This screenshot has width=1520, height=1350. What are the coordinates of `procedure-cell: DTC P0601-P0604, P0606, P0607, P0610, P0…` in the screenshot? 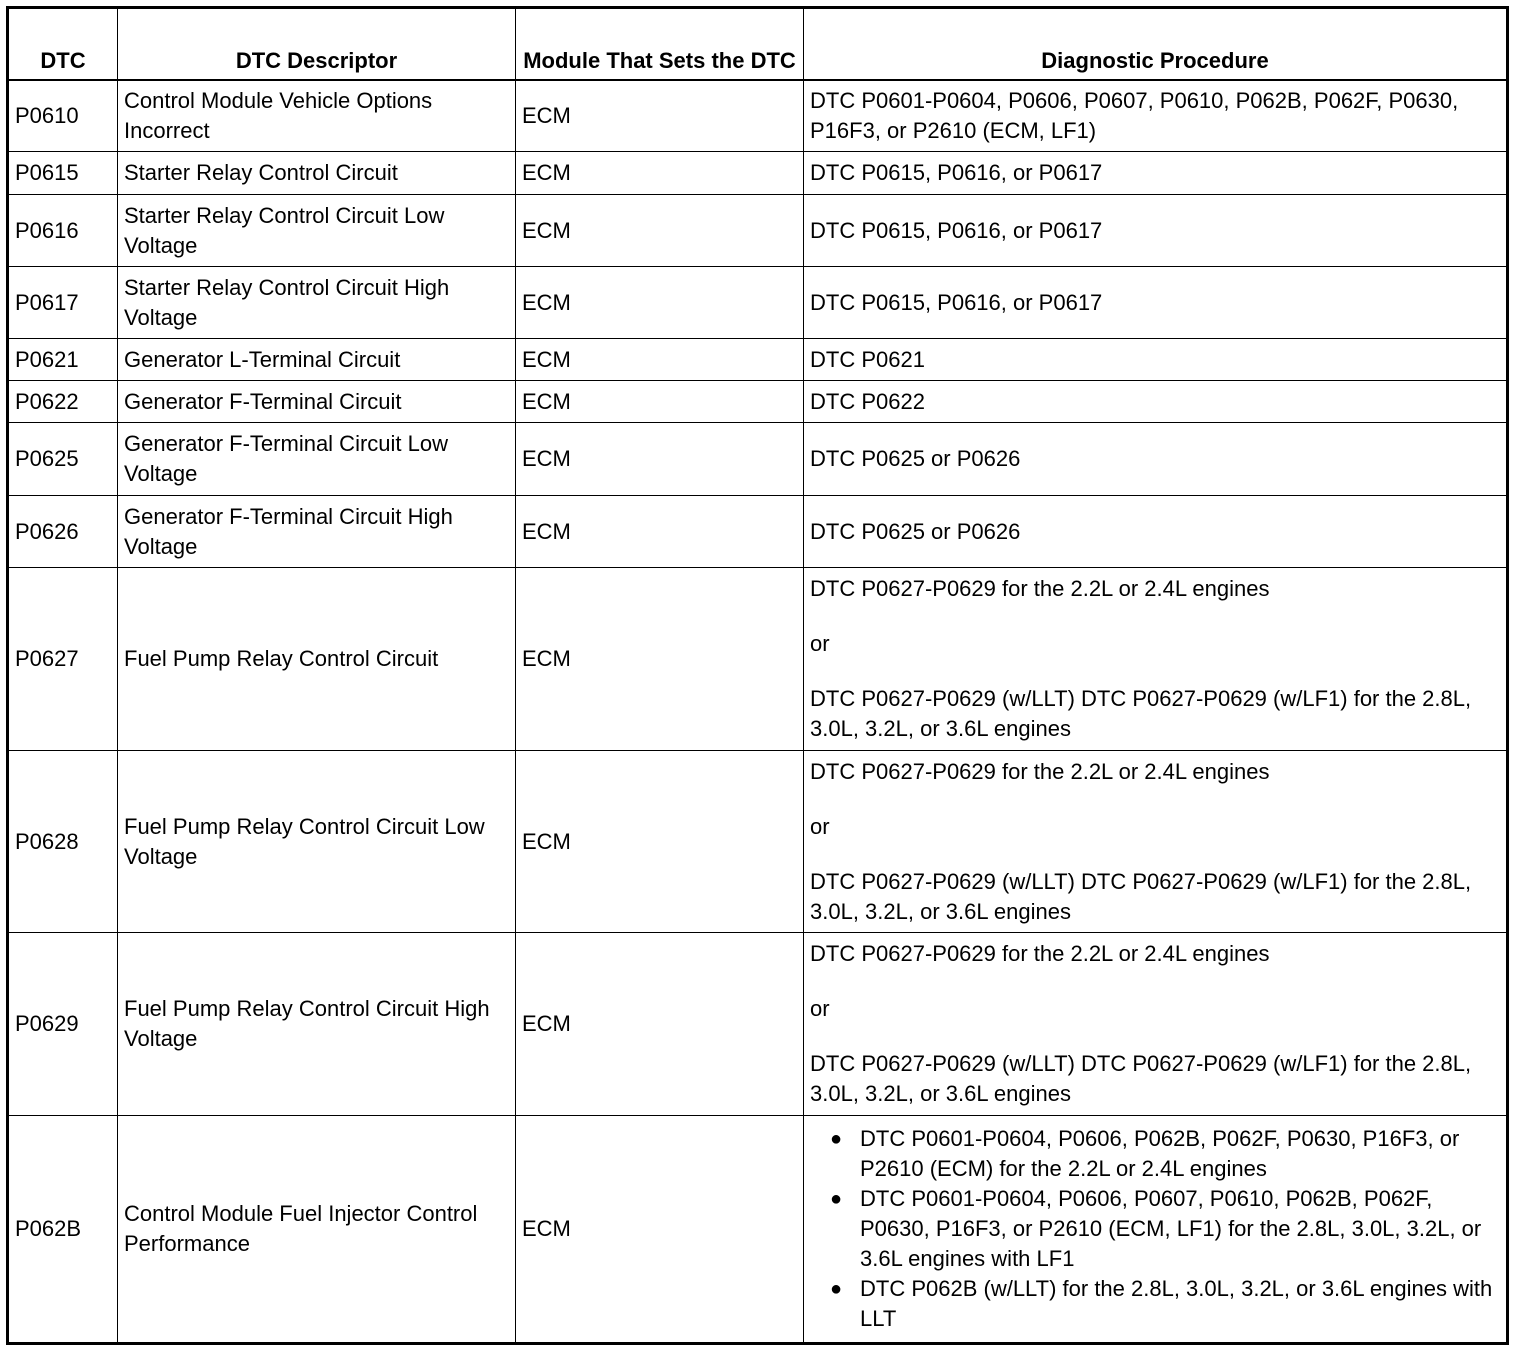 It's located at (1155, 115).